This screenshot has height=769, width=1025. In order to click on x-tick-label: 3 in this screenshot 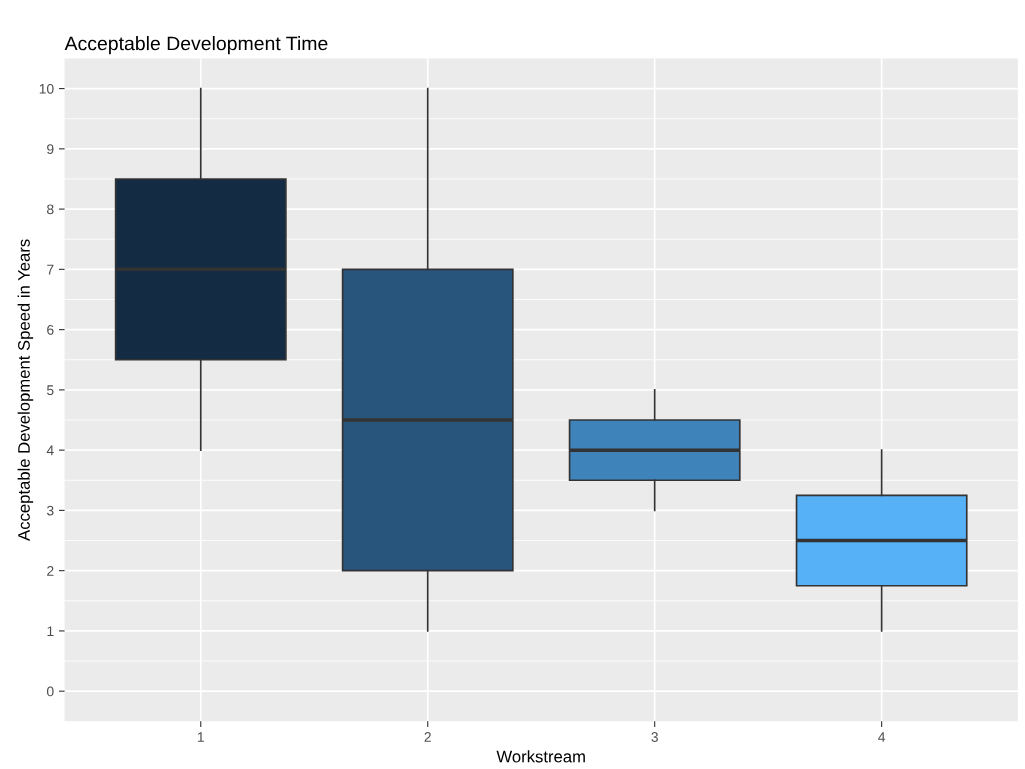, I will do `click(654, 737)`.